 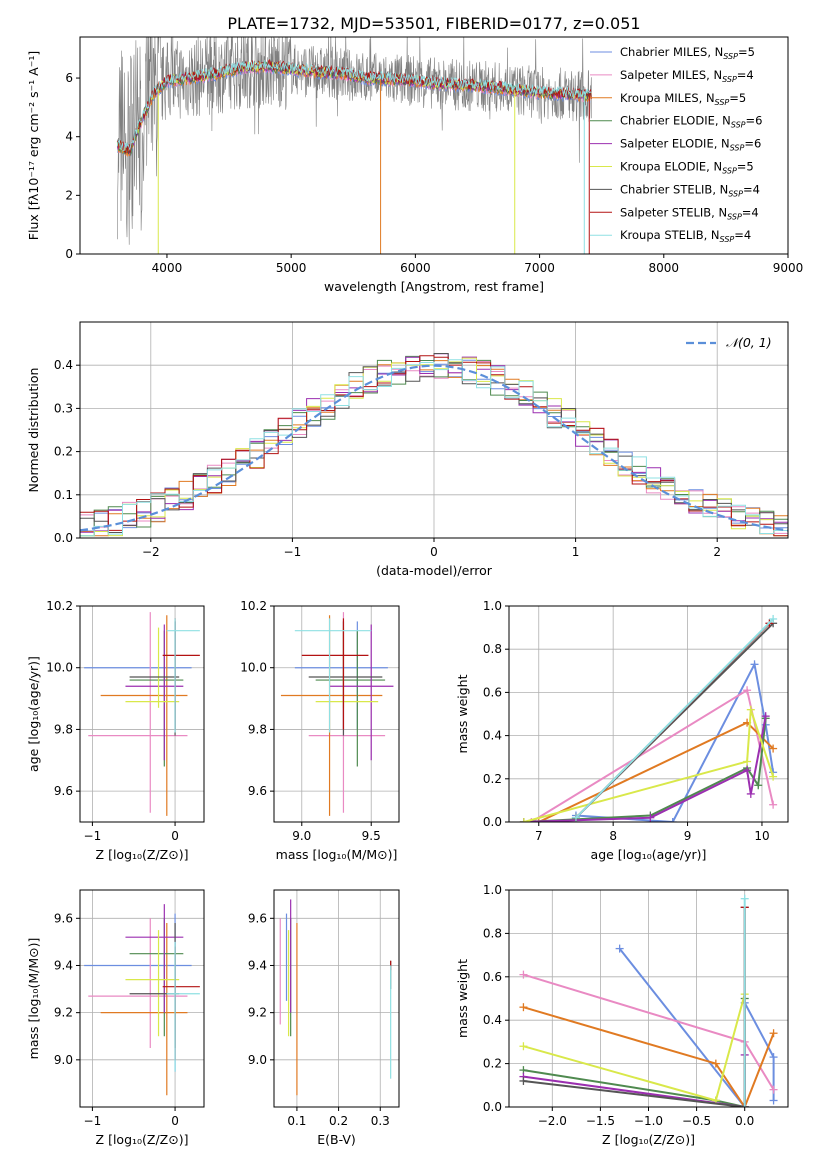 What do you see at coordinates (687, 53) in the screenshot?
I see `legend-label: Chabrier MILES, NSSP=5` at bounding box center [687, 53].